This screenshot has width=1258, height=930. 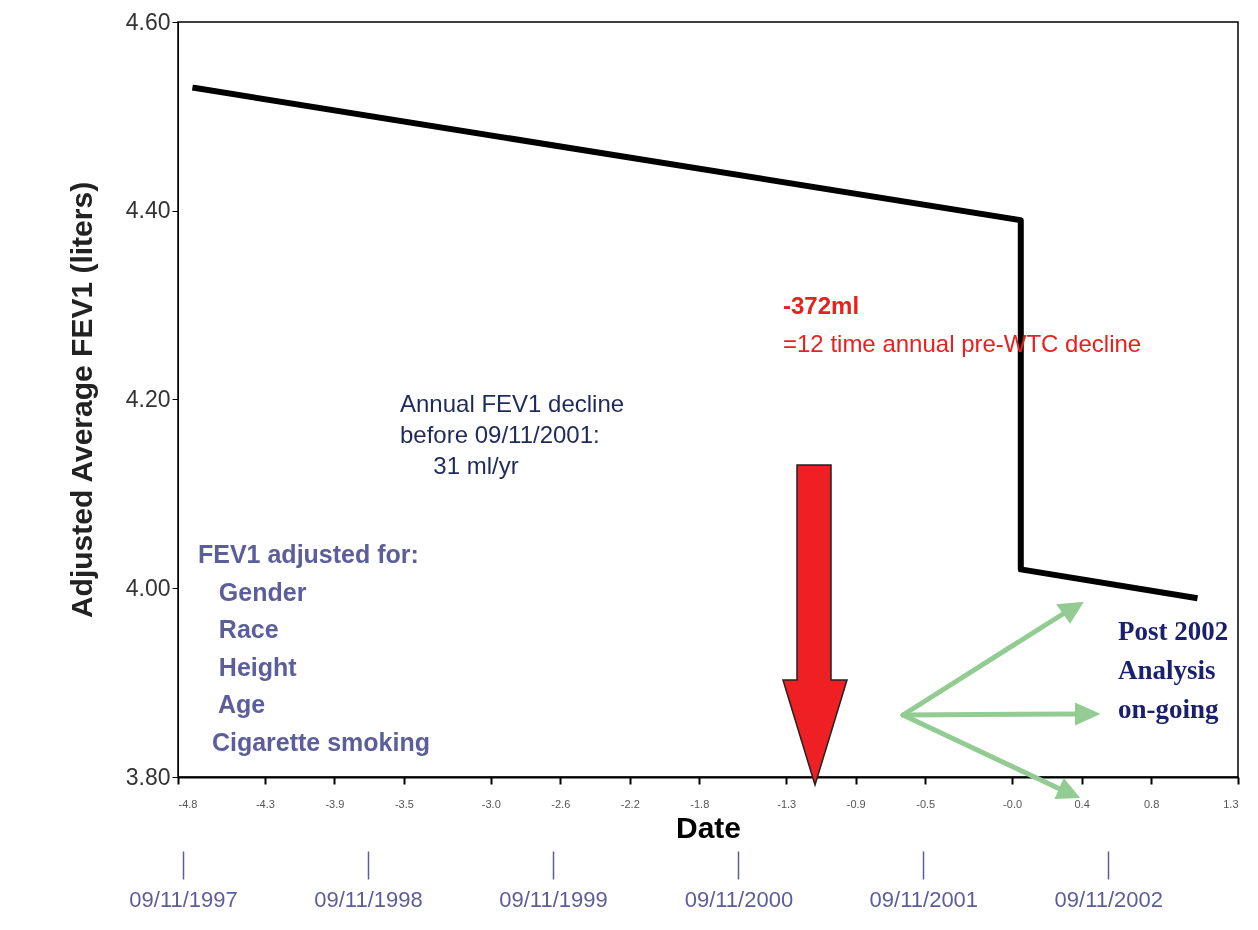 What do you see at coordinates (553, 899) in the screenshot?
I see `x2-tick-label: 09/11/1999` at bounding box center [553, 899].